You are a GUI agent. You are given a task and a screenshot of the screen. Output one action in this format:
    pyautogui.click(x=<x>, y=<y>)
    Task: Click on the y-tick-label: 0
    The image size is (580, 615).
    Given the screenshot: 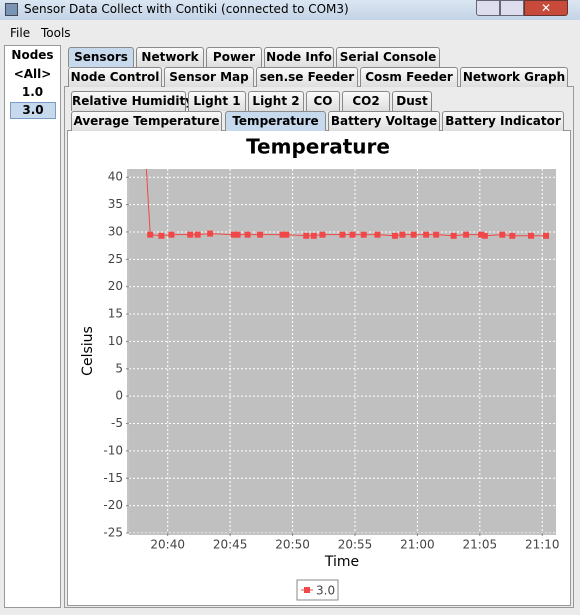 What is the action you would take?
    pyautogui.click(x=119, y=396)
    